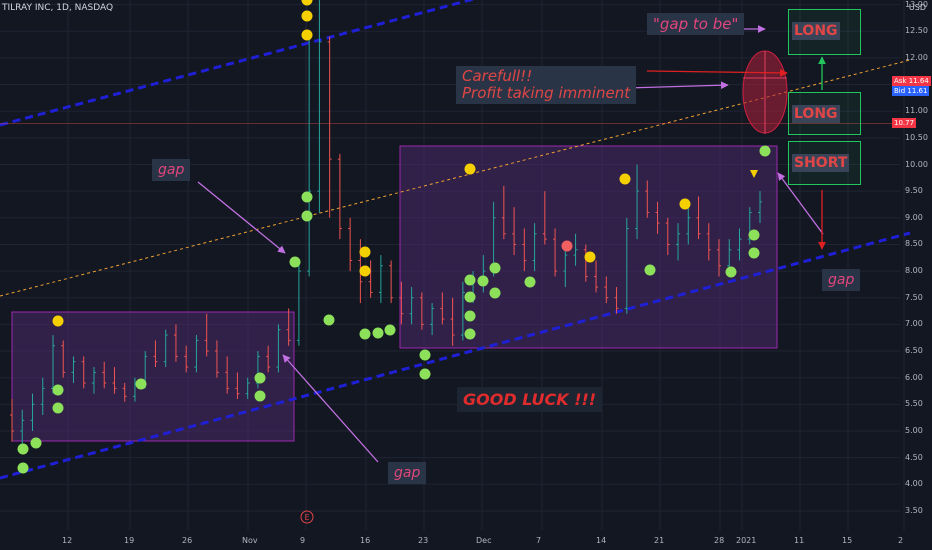  What do you see at coordinates (914, 484) in the screenshot?
I see `price-tick-label: 4.00` at bounding box center [914, 484].